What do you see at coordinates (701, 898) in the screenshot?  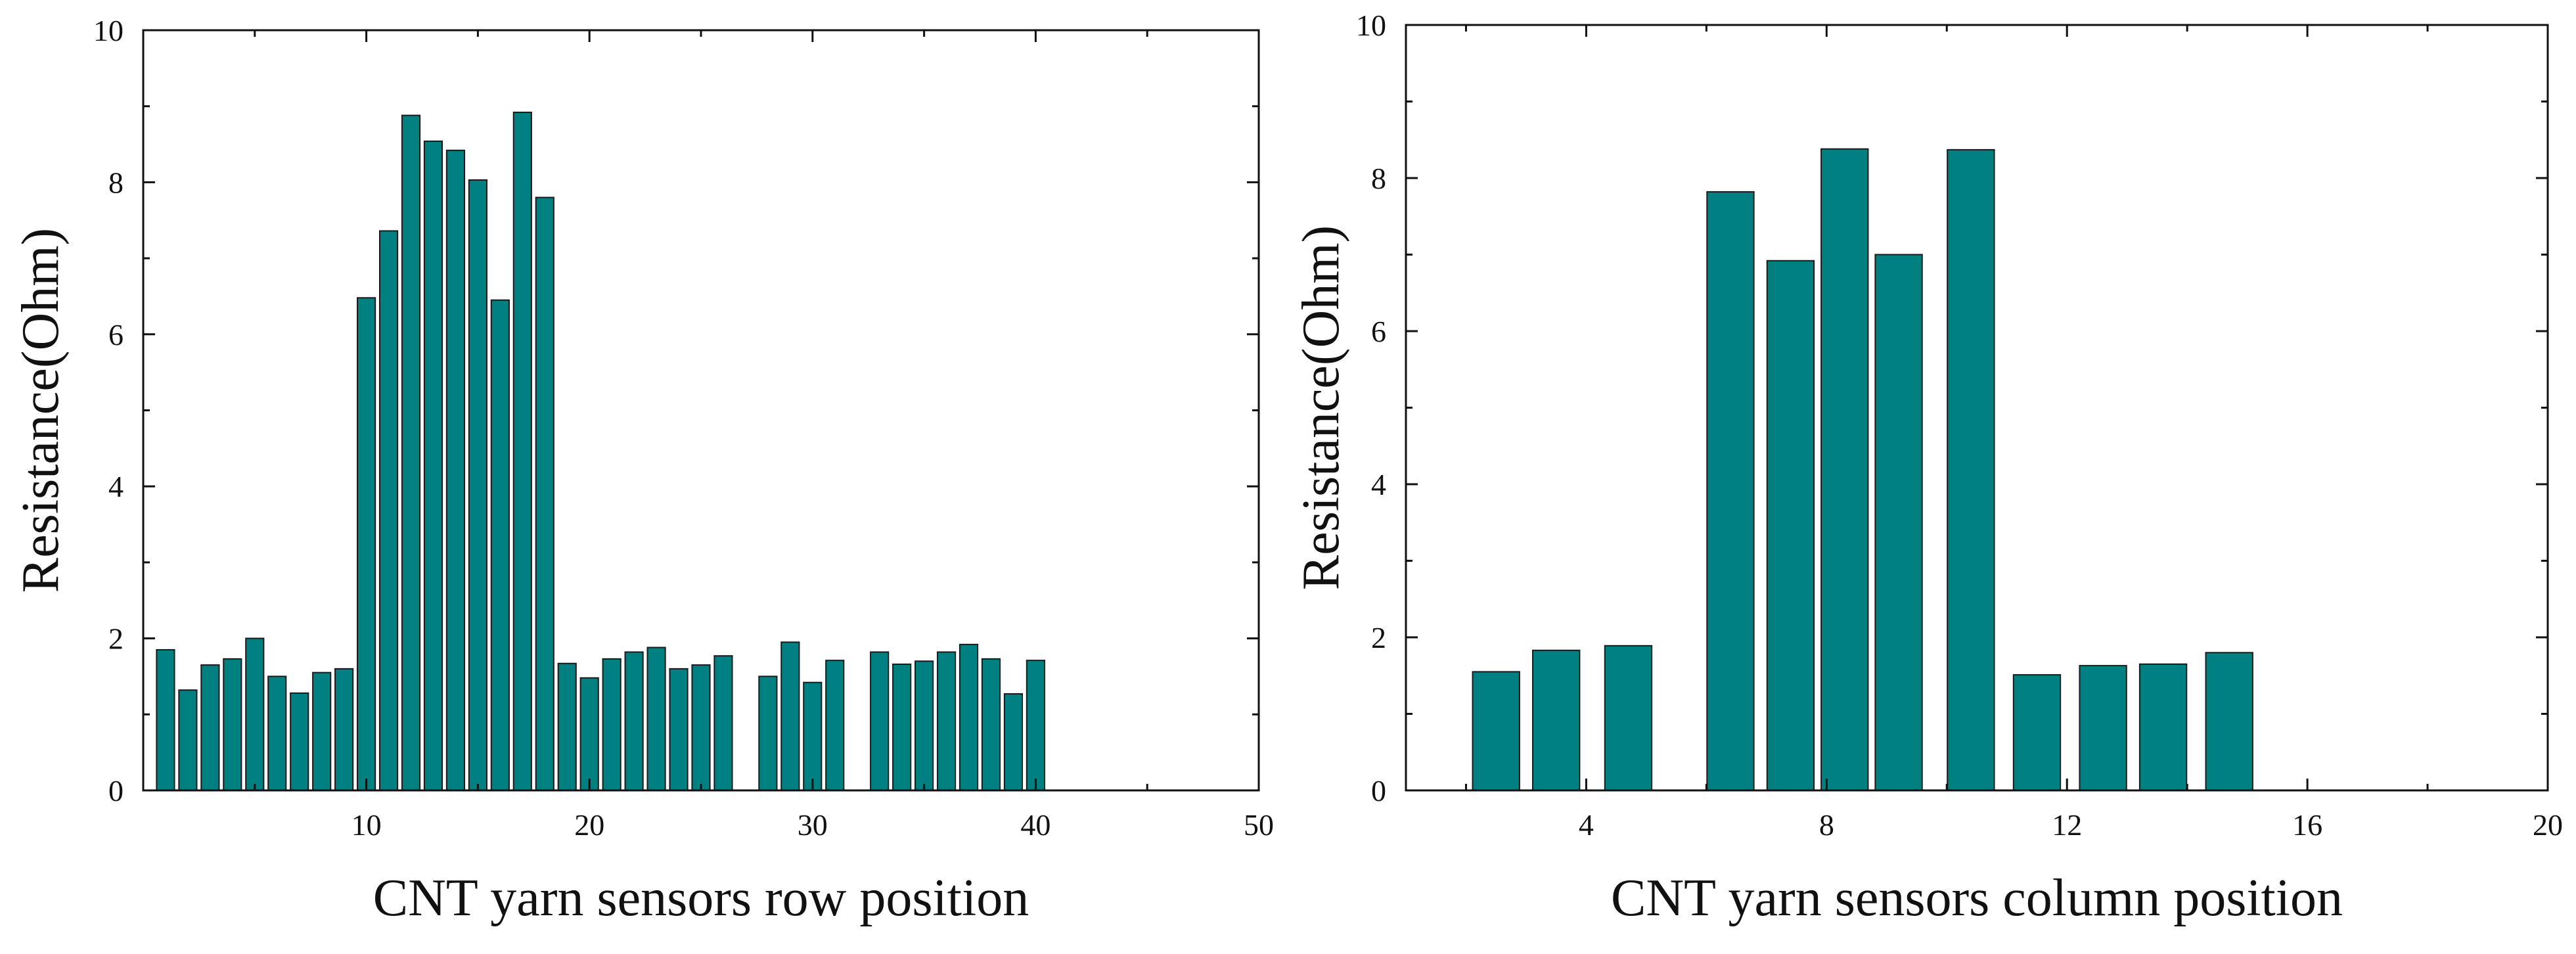 I see `x-axis-title: CNT yarn sensors row position` at bounding box center [701, 898].